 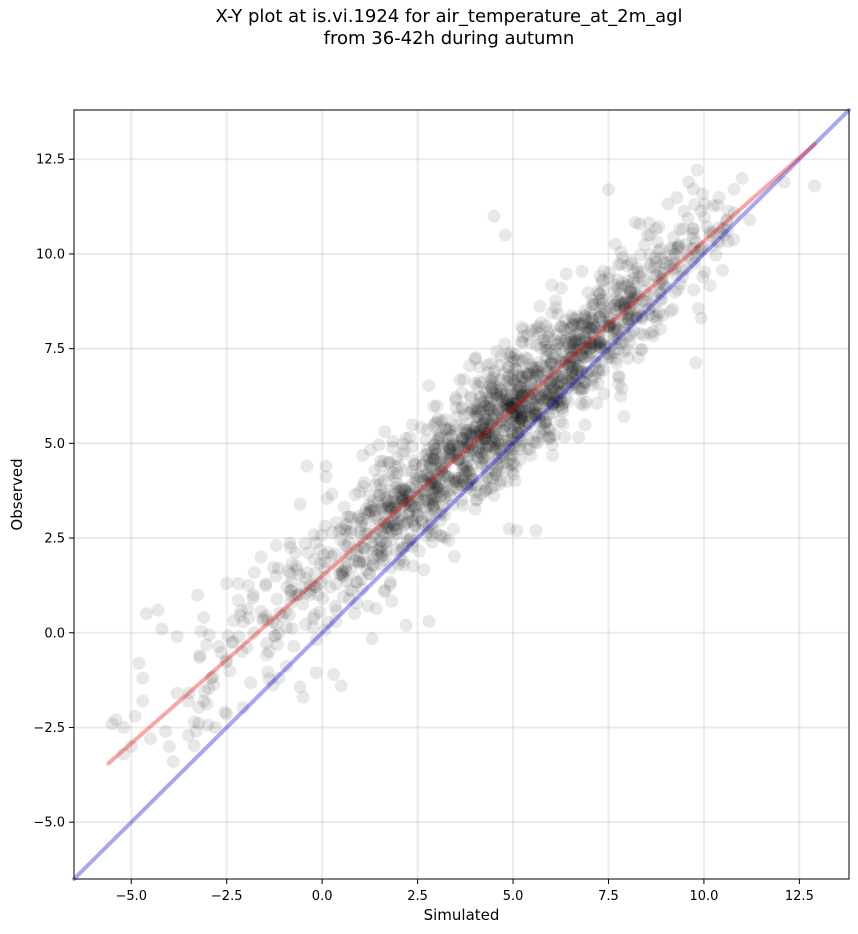 I want to click on y-tick-label: 12.5, so click(x=50, y=160).